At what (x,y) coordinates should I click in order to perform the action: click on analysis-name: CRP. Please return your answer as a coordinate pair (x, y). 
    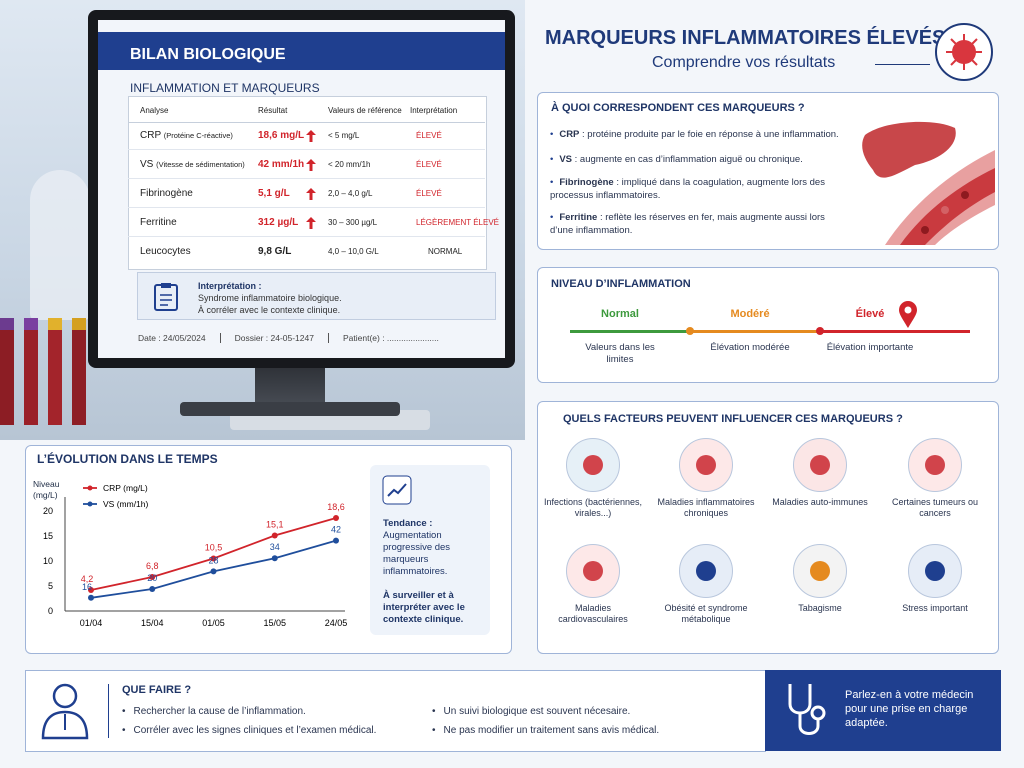
    Looking at the image, I should click on (150, 135).